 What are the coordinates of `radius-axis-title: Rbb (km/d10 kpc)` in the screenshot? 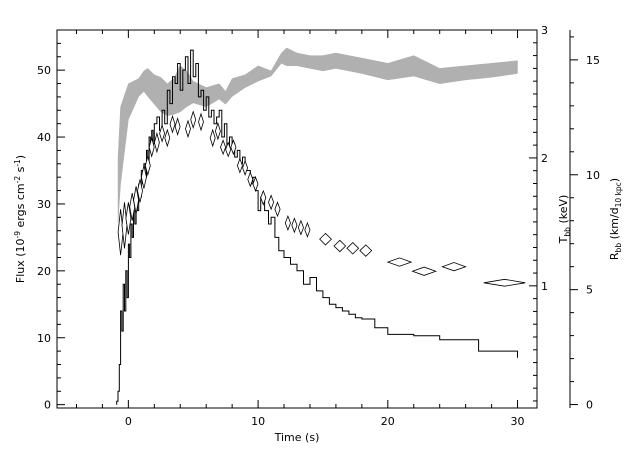 It's located at (615, 219).